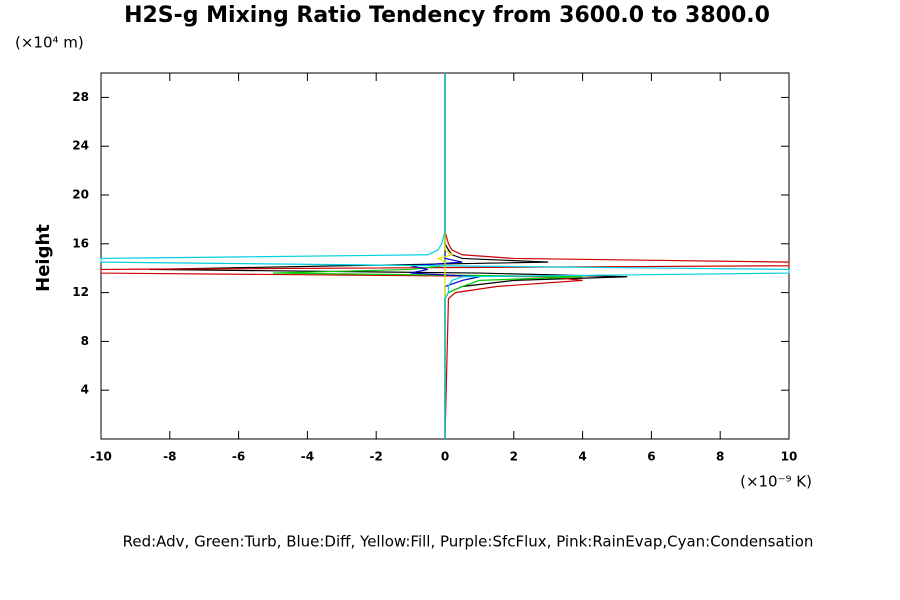 Image resolution: width=900 pixels, height=600 pixels. I want to click on x-tick-label: -10, so click(101, 457).